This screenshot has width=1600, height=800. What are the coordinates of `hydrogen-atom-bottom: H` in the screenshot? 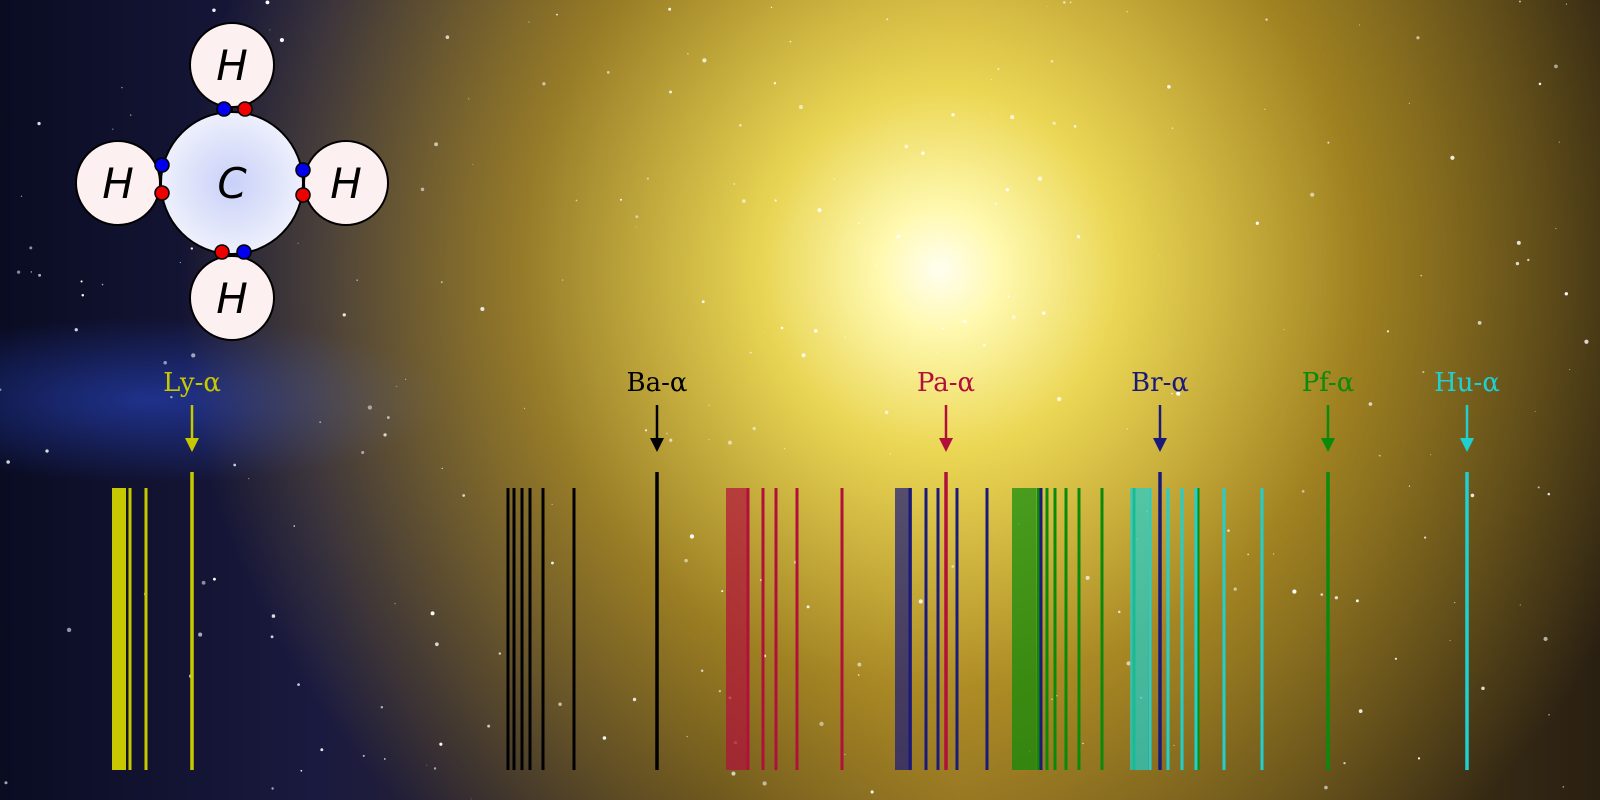 It's located at (232, 298).